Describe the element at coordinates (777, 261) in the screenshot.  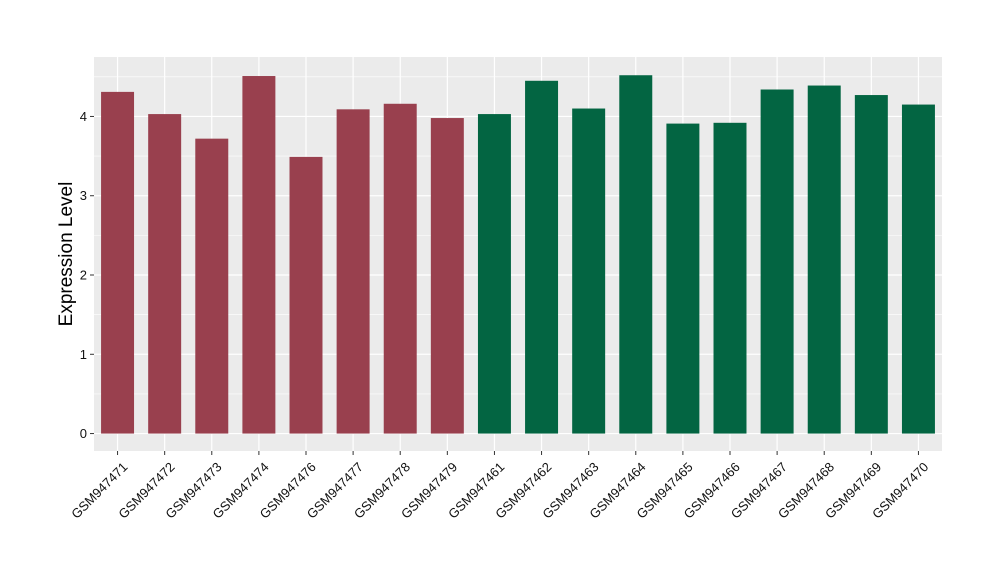
I see `bar-GSM947467` at that location.